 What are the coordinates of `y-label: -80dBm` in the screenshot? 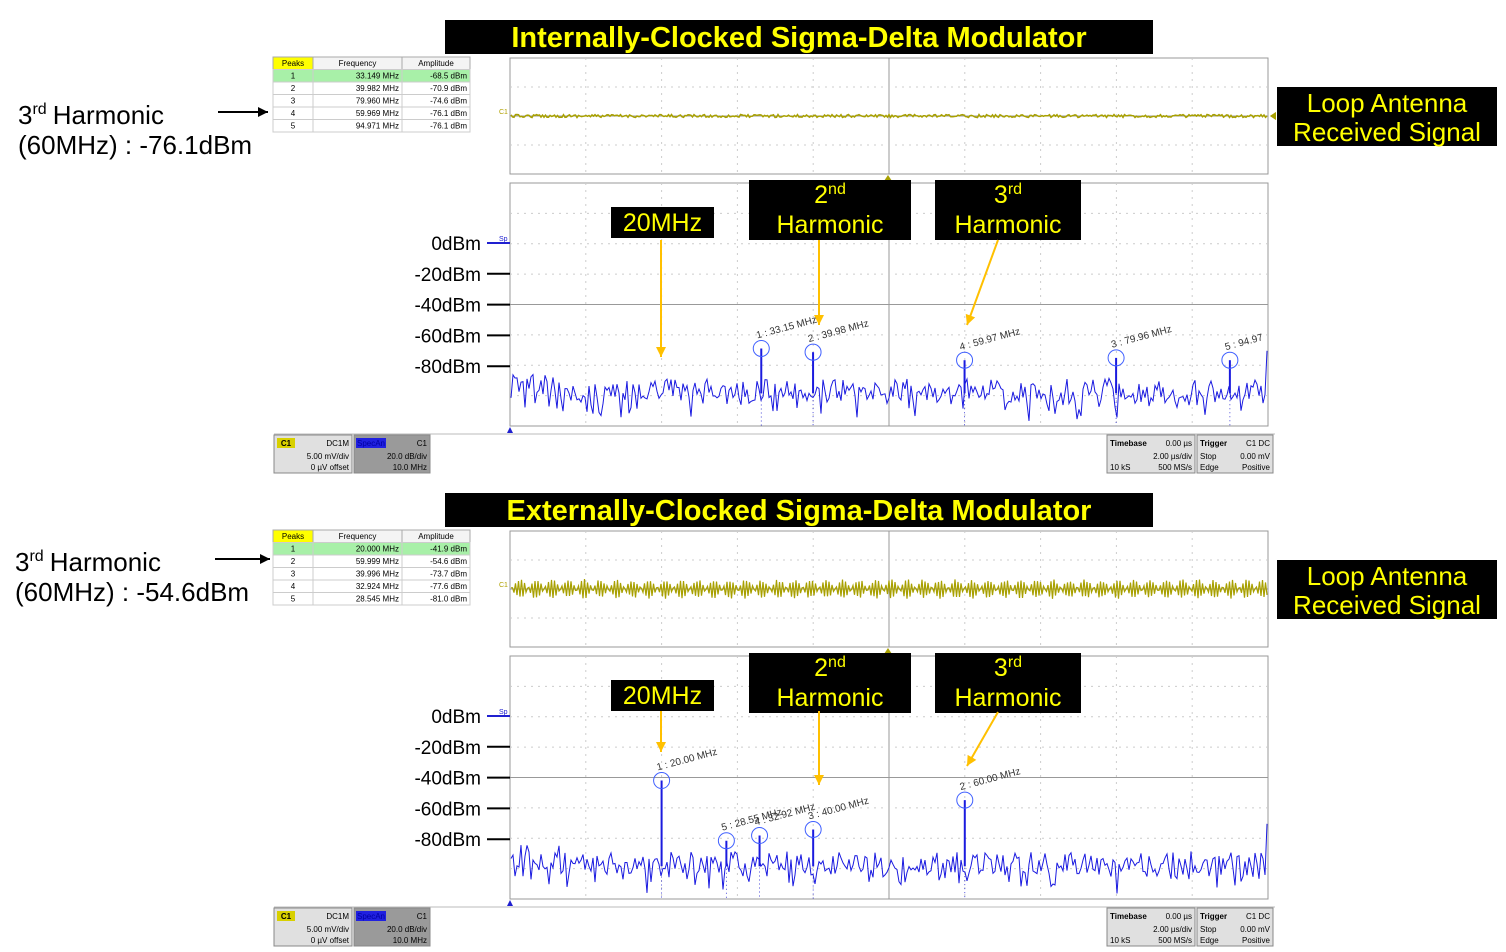 It's located at (447, 840).